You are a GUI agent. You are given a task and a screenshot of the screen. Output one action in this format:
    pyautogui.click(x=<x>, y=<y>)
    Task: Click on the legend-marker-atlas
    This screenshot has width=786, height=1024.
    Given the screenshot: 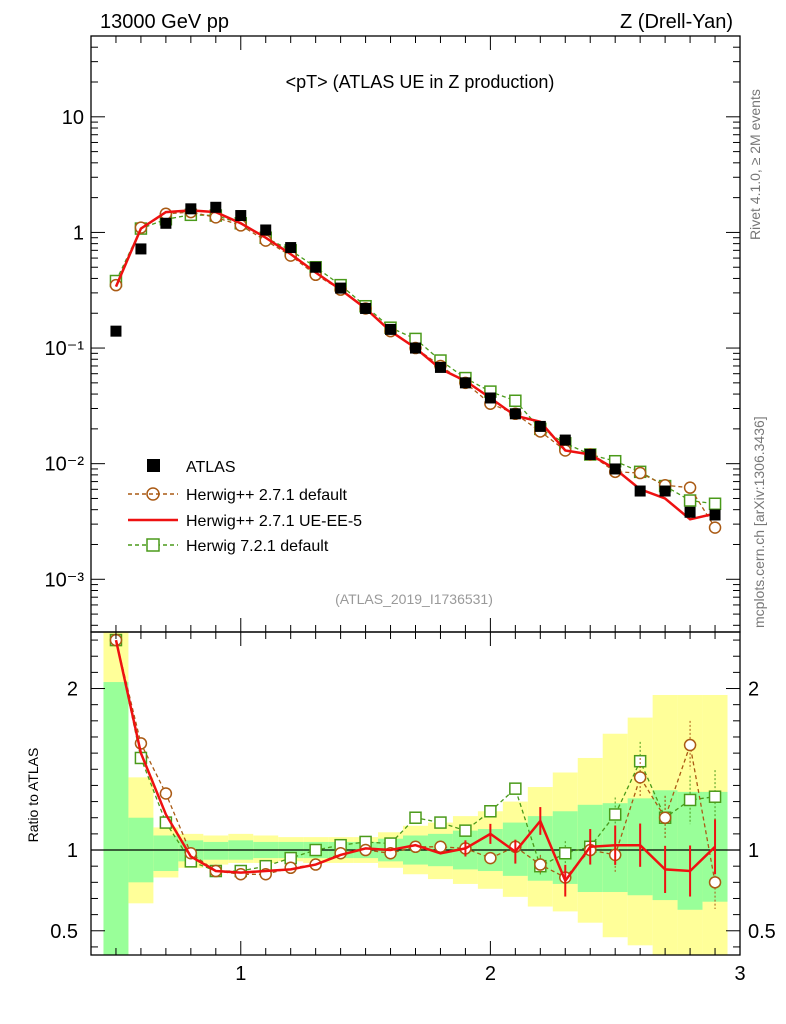 What is the action you would take?
    pyautogui.click(x=153, y=465)
    